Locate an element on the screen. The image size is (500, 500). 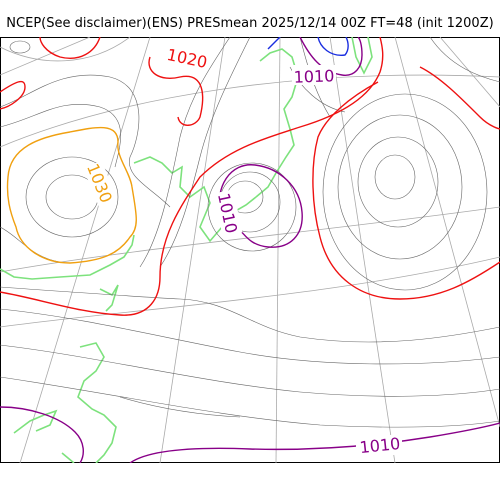
contour-label-1010-top: 1010 is located at coordinates (313, 76).